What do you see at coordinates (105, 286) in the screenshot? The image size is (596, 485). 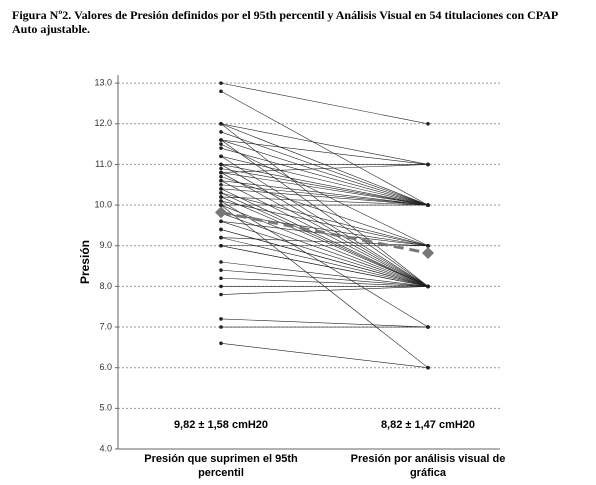 I see `y-tick-label: 8.0` at bounding box center [105, 286].